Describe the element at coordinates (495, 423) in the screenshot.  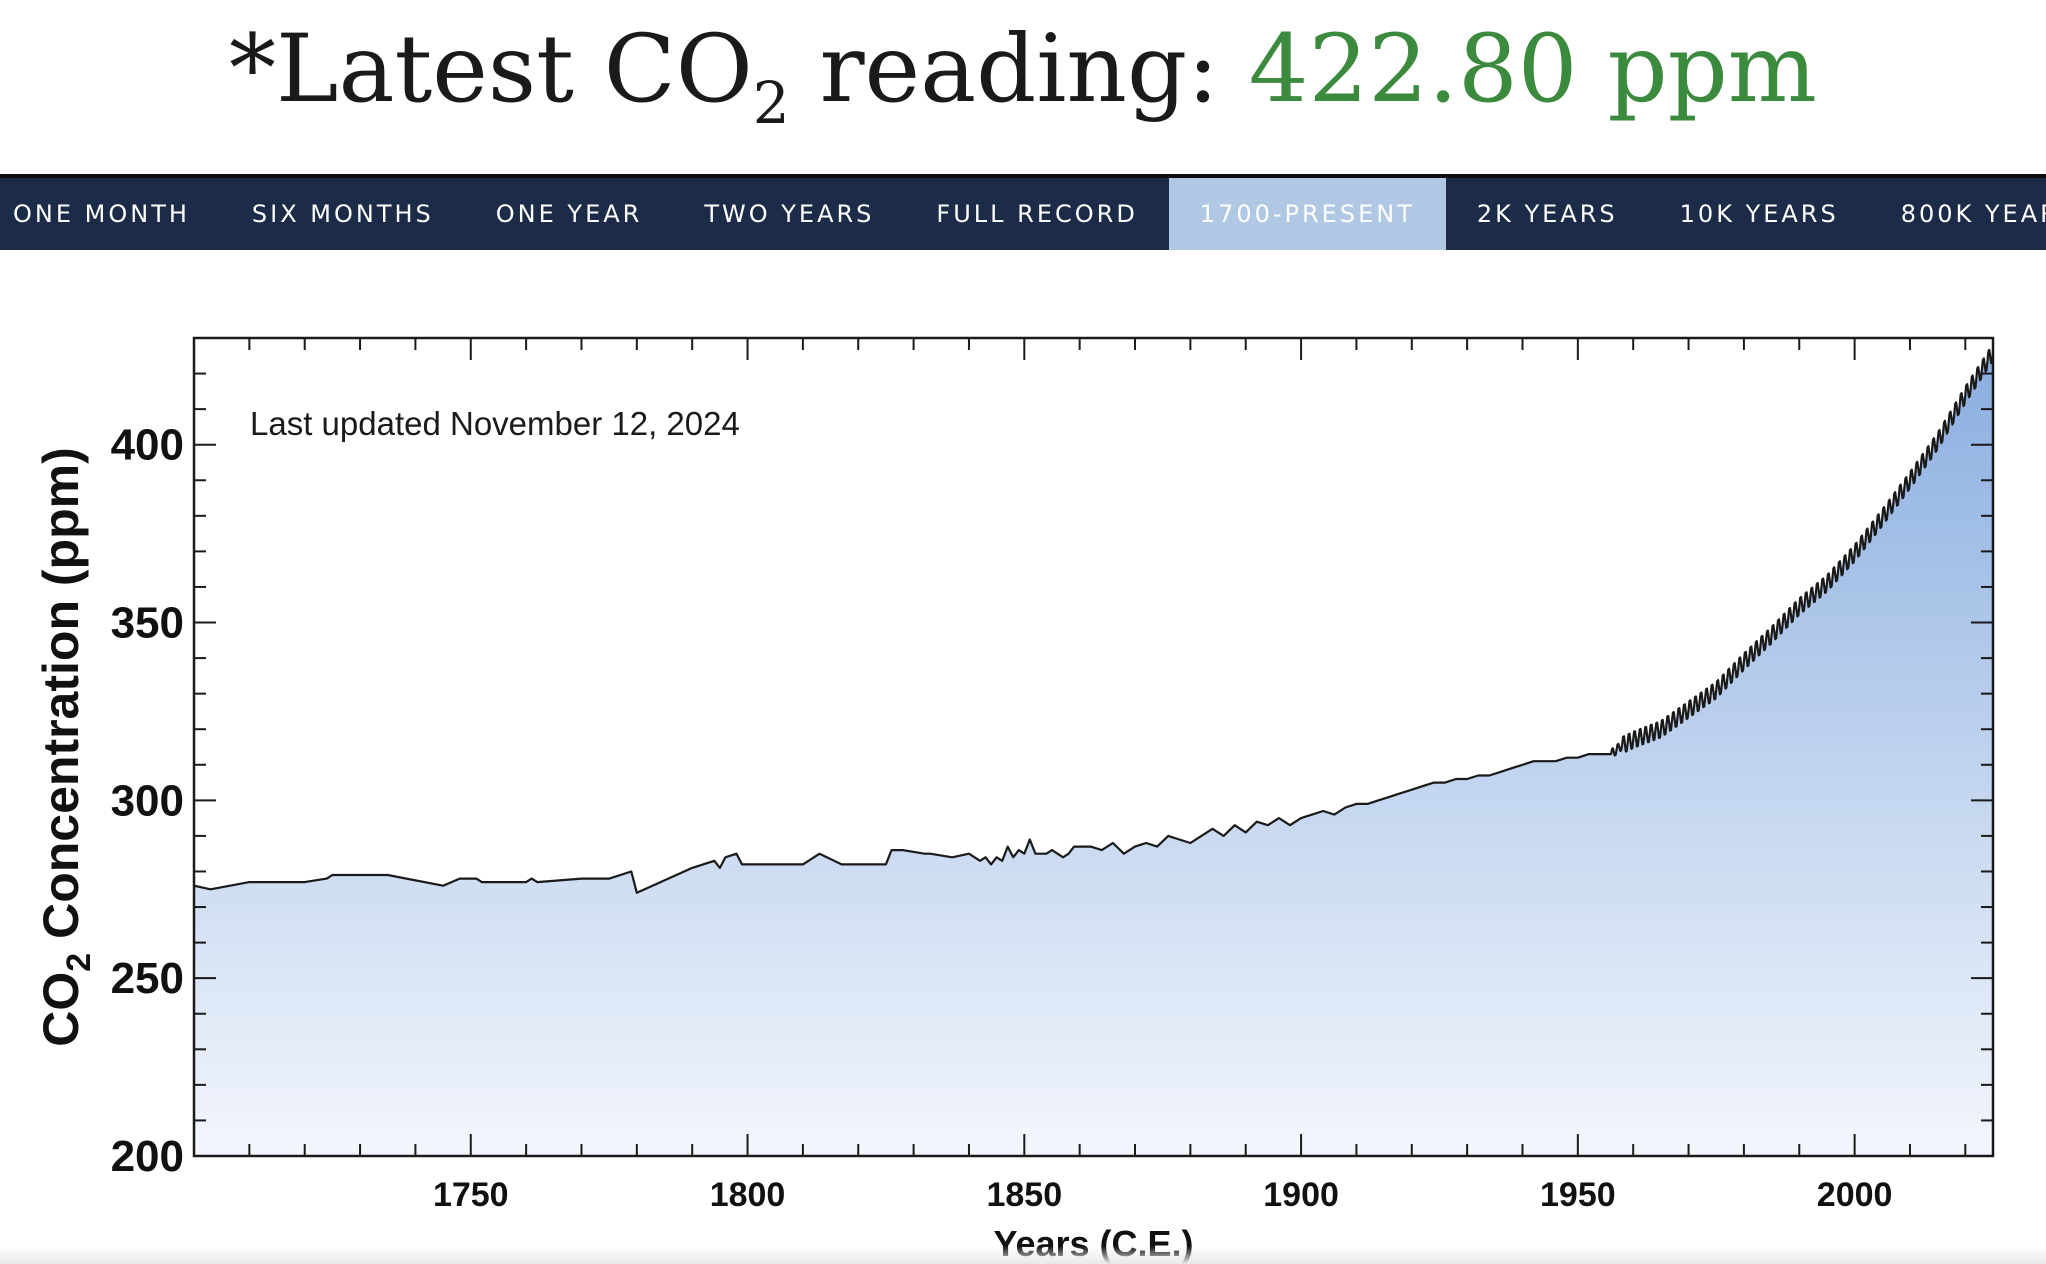
I see `last-updated-annotation: Last updated November 12, 2024` at that location.